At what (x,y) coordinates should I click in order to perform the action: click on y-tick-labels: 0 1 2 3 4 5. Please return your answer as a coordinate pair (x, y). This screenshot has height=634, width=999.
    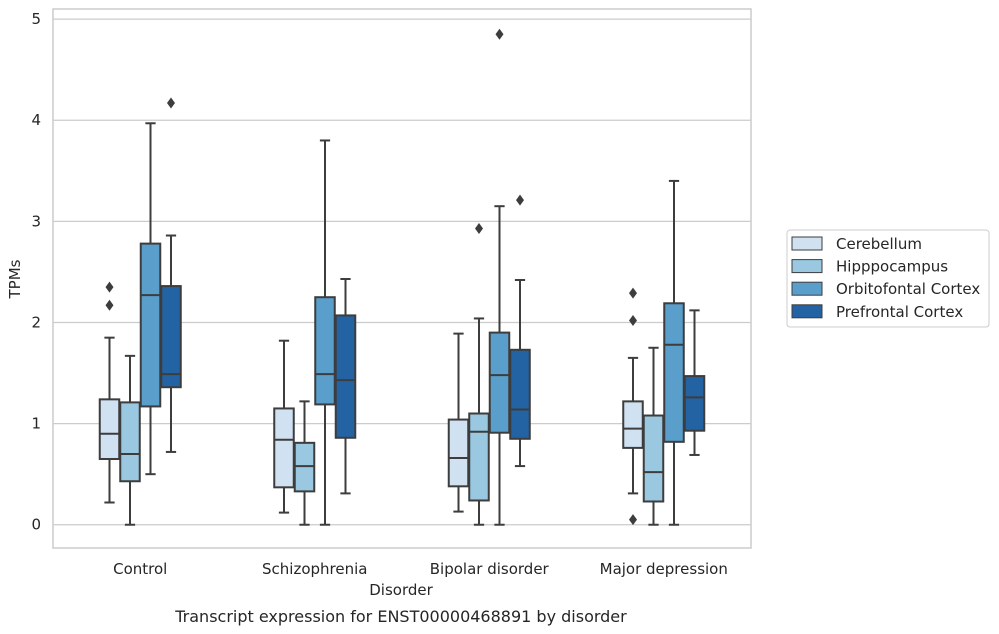
    Looking at the image, I should click on (36, 272).